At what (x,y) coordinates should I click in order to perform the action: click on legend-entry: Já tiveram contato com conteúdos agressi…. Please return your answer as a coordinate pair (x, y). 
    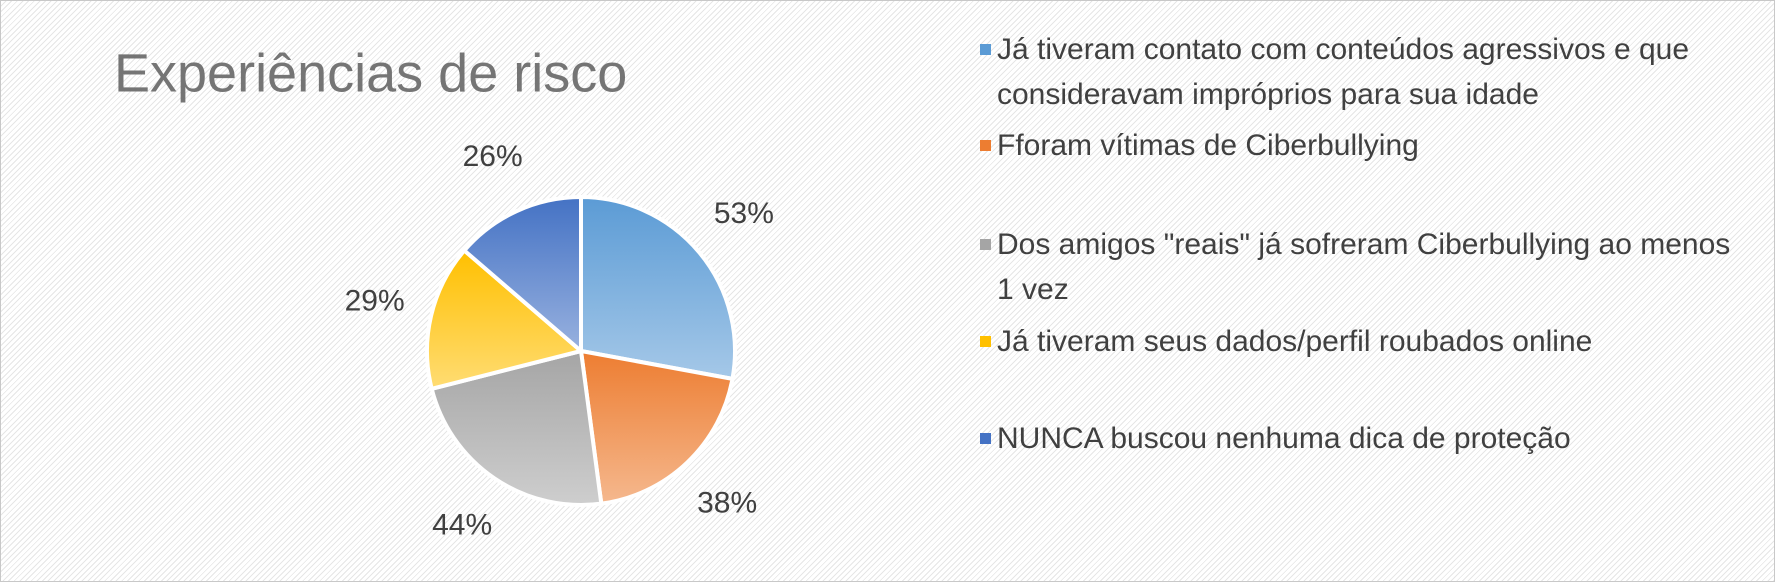
    Looking at the image, I should click on (1358, 72).